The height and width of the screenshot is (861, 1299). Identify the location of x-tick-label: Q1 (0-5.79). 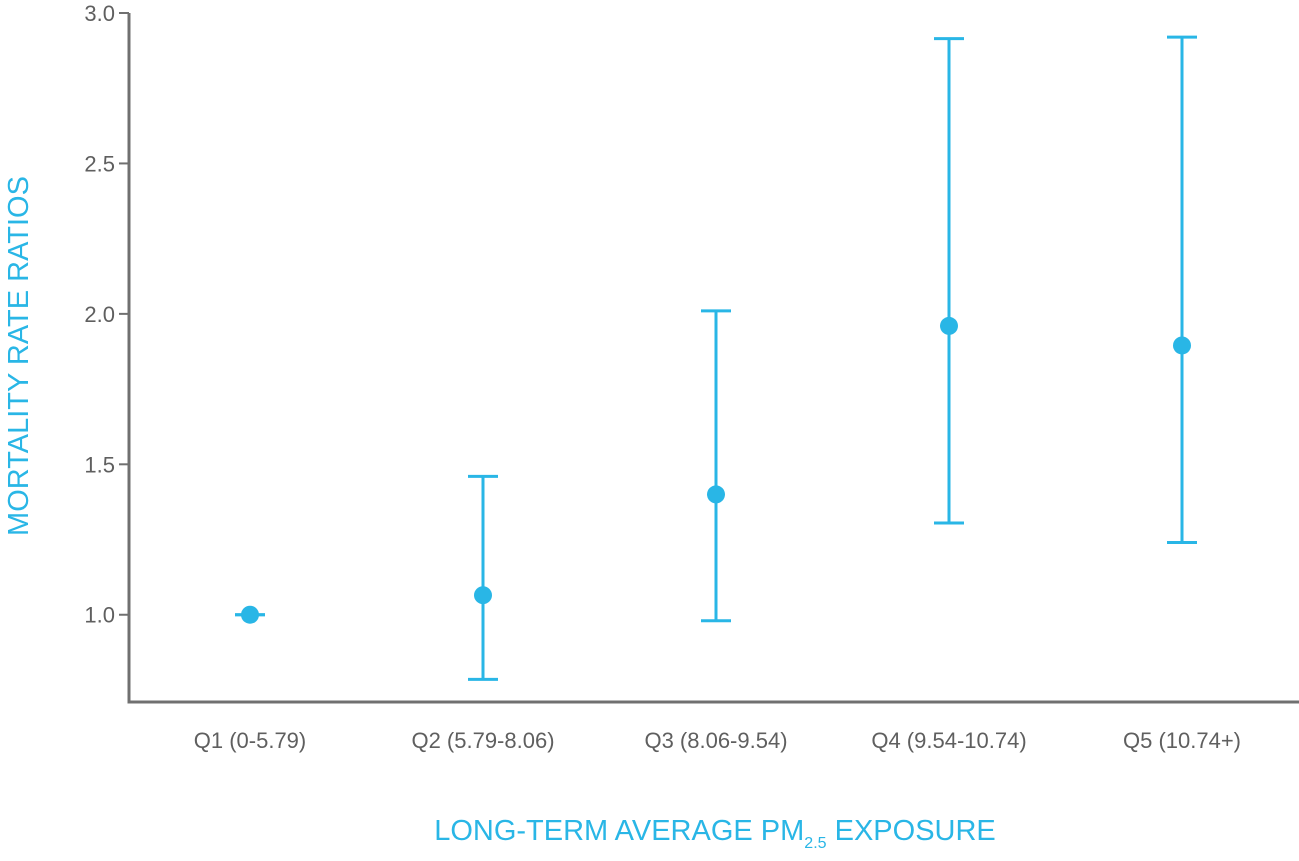
(250, 740).